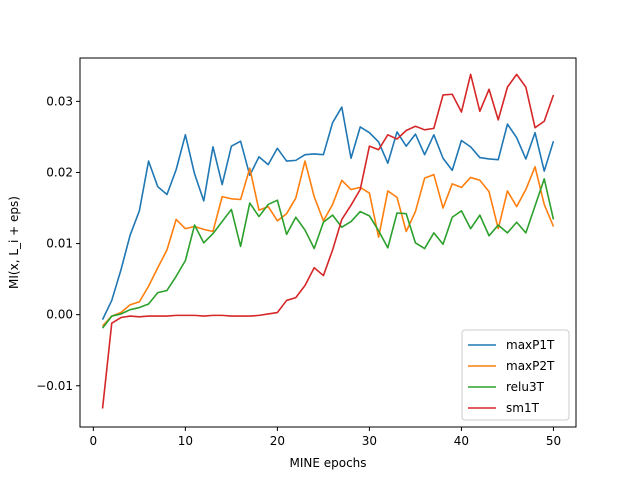  What do you see at coordinates (461, 441) in the screenshot?
I see `x-tick-label: 40` at bounding box center [461, 441].